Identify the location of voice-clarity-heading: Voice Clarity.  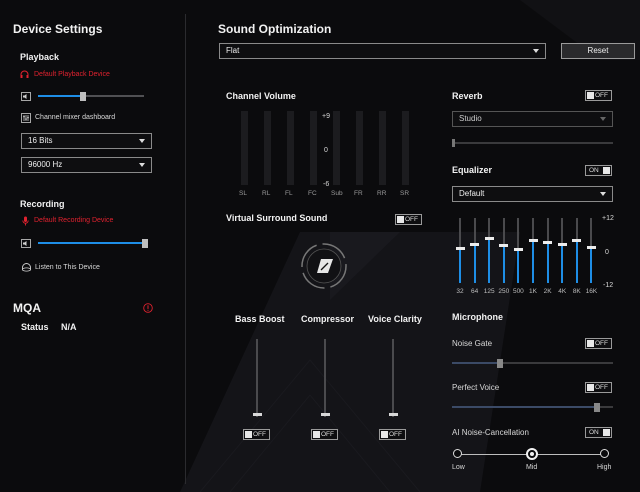
(395, 319).